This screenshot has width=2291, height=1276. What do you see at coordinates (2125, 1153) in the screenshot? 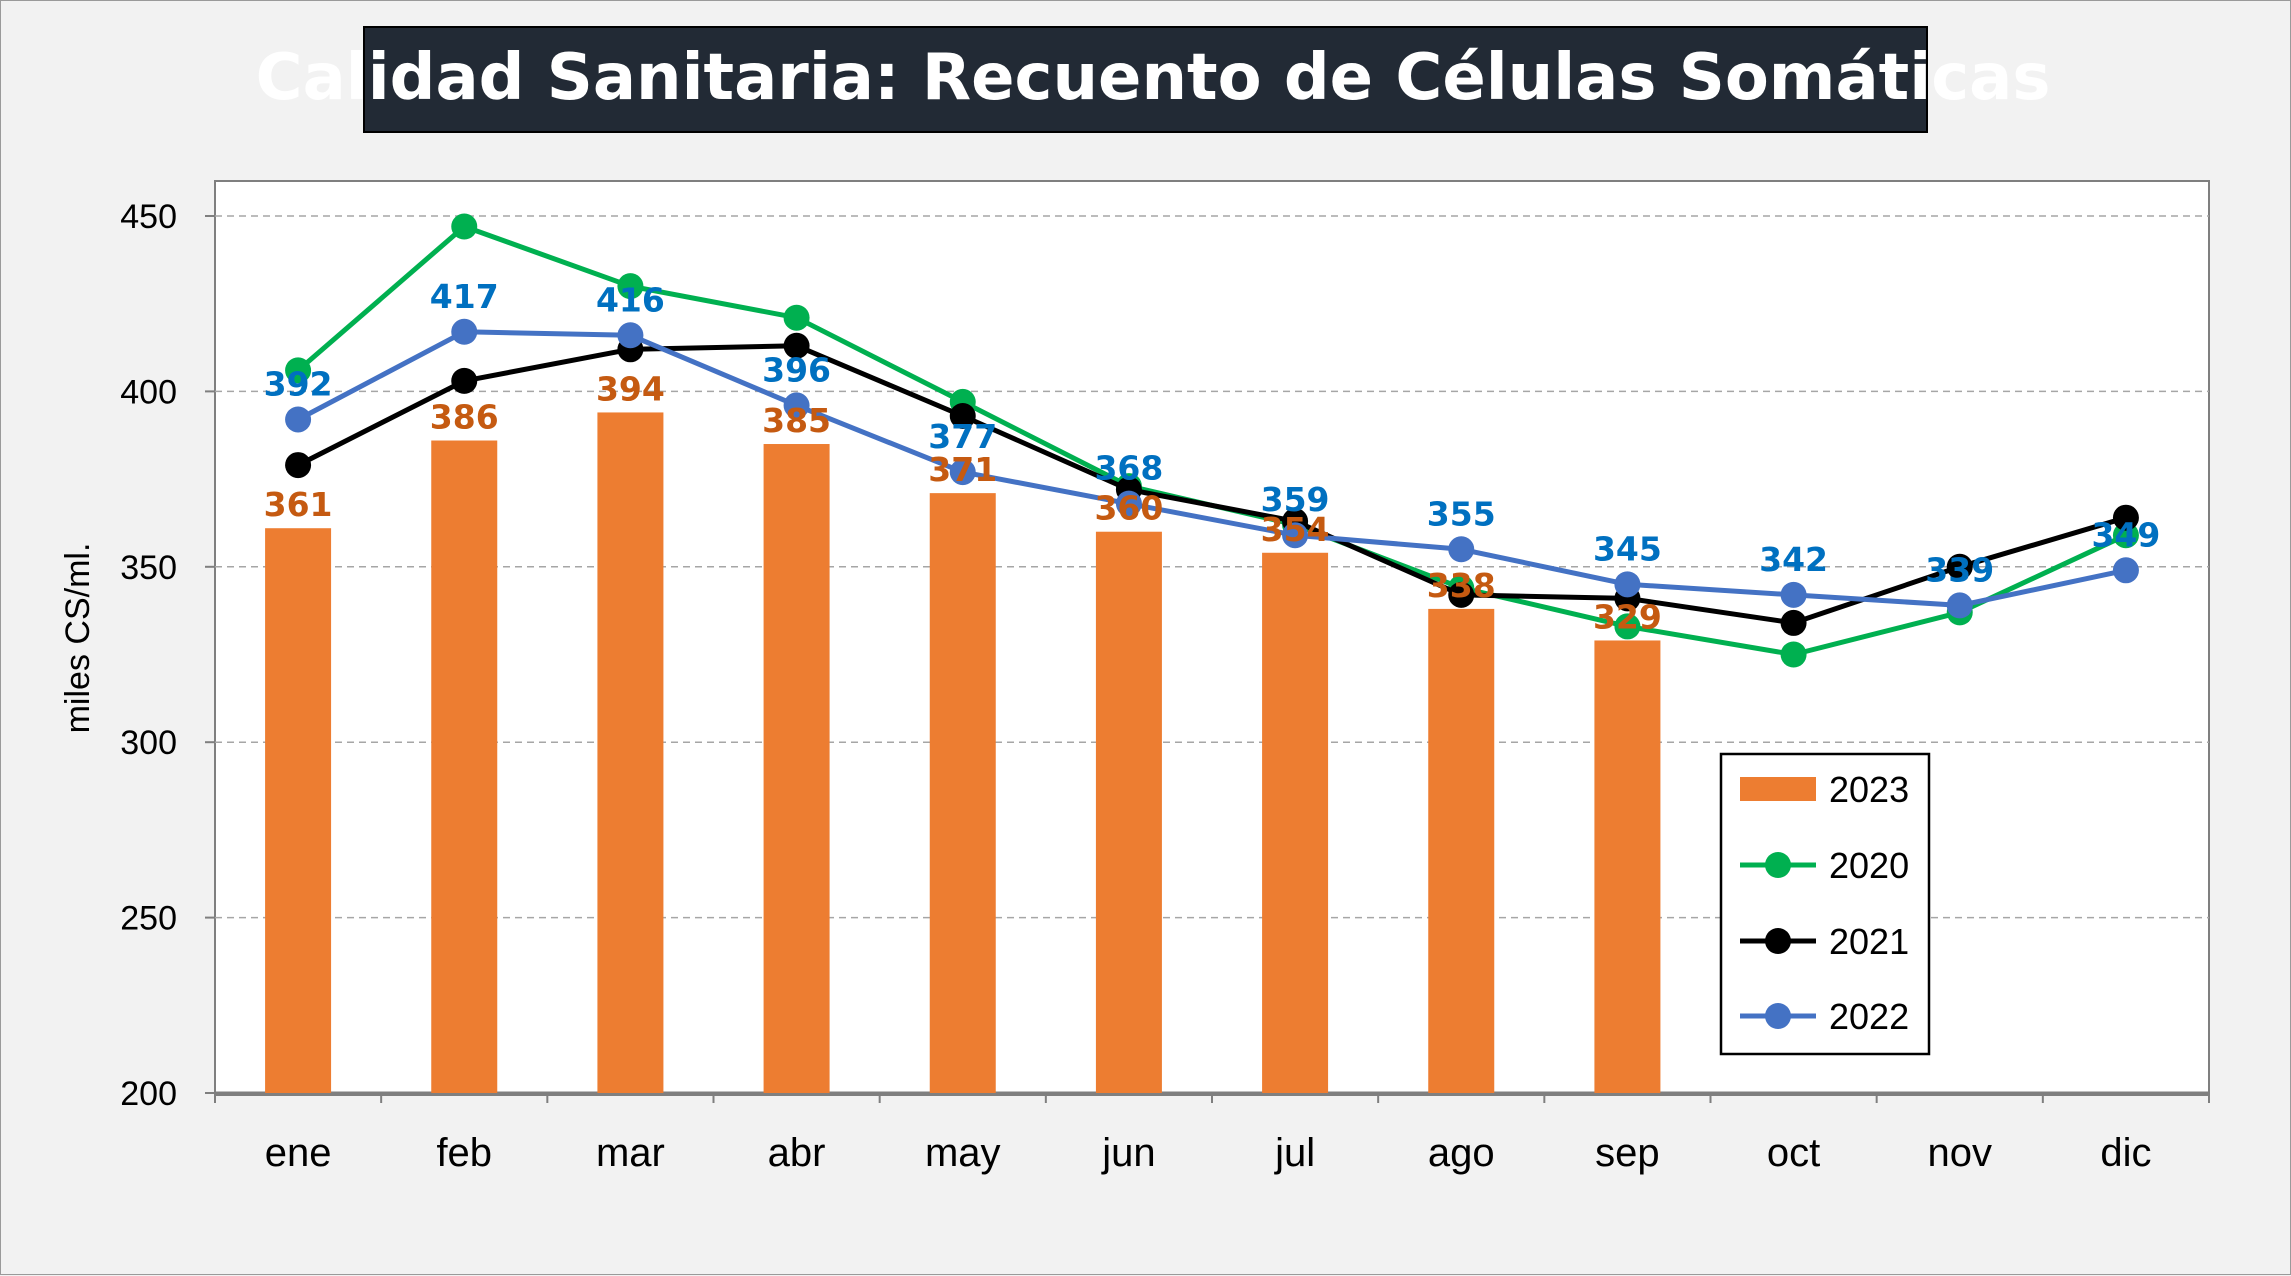
I see `x-tick-label: dic` at bounding box center [2125, 1153].